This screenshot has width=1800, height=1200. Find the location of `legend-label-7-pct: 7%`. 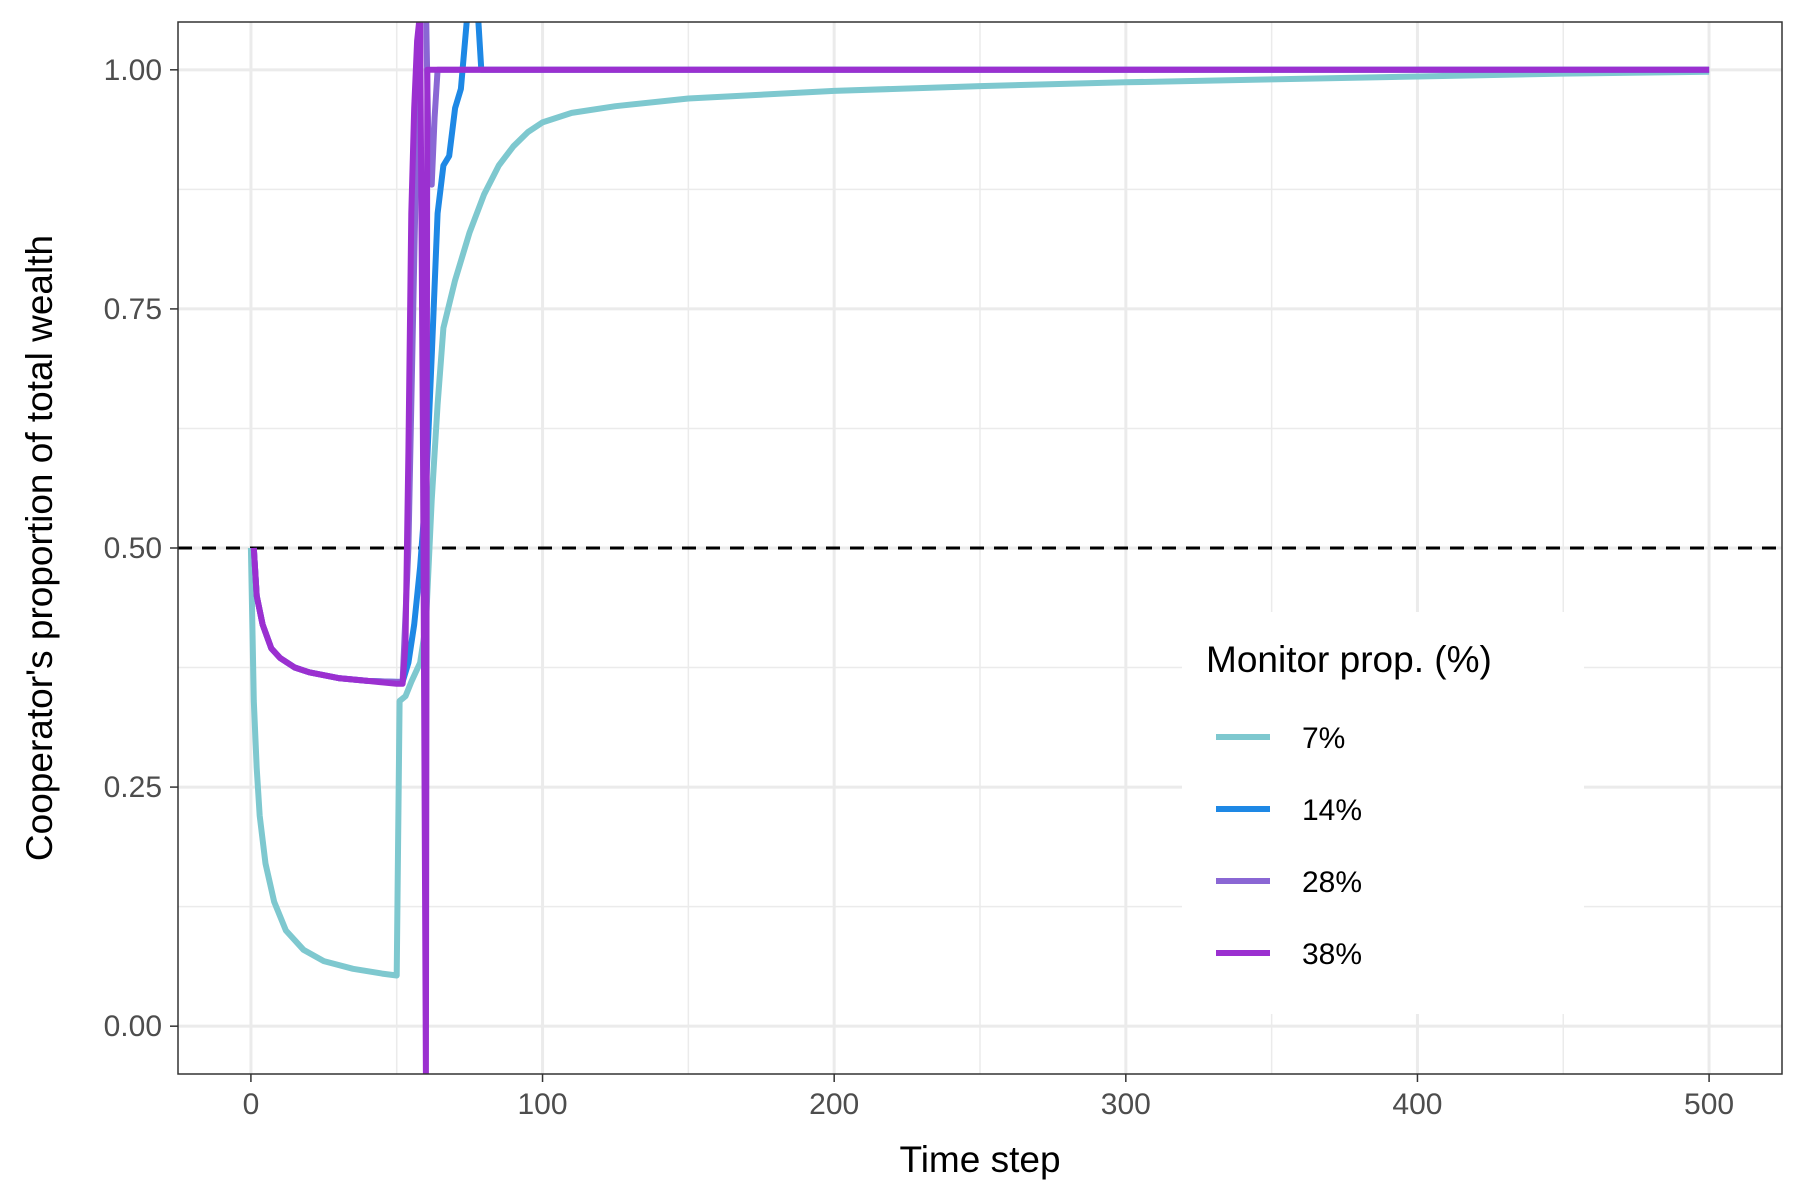

legend-label-7-pct: 7% is located at coordinates (1323, 738).